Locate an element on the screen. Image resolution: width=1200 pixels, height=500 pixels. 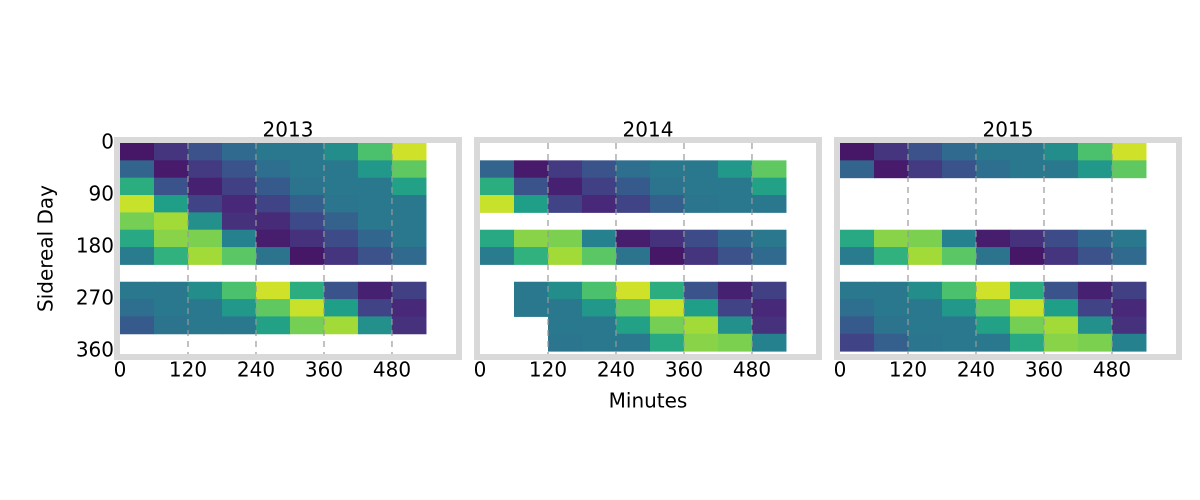
x-tick-label: 480 is located at coordinates (752, 370).